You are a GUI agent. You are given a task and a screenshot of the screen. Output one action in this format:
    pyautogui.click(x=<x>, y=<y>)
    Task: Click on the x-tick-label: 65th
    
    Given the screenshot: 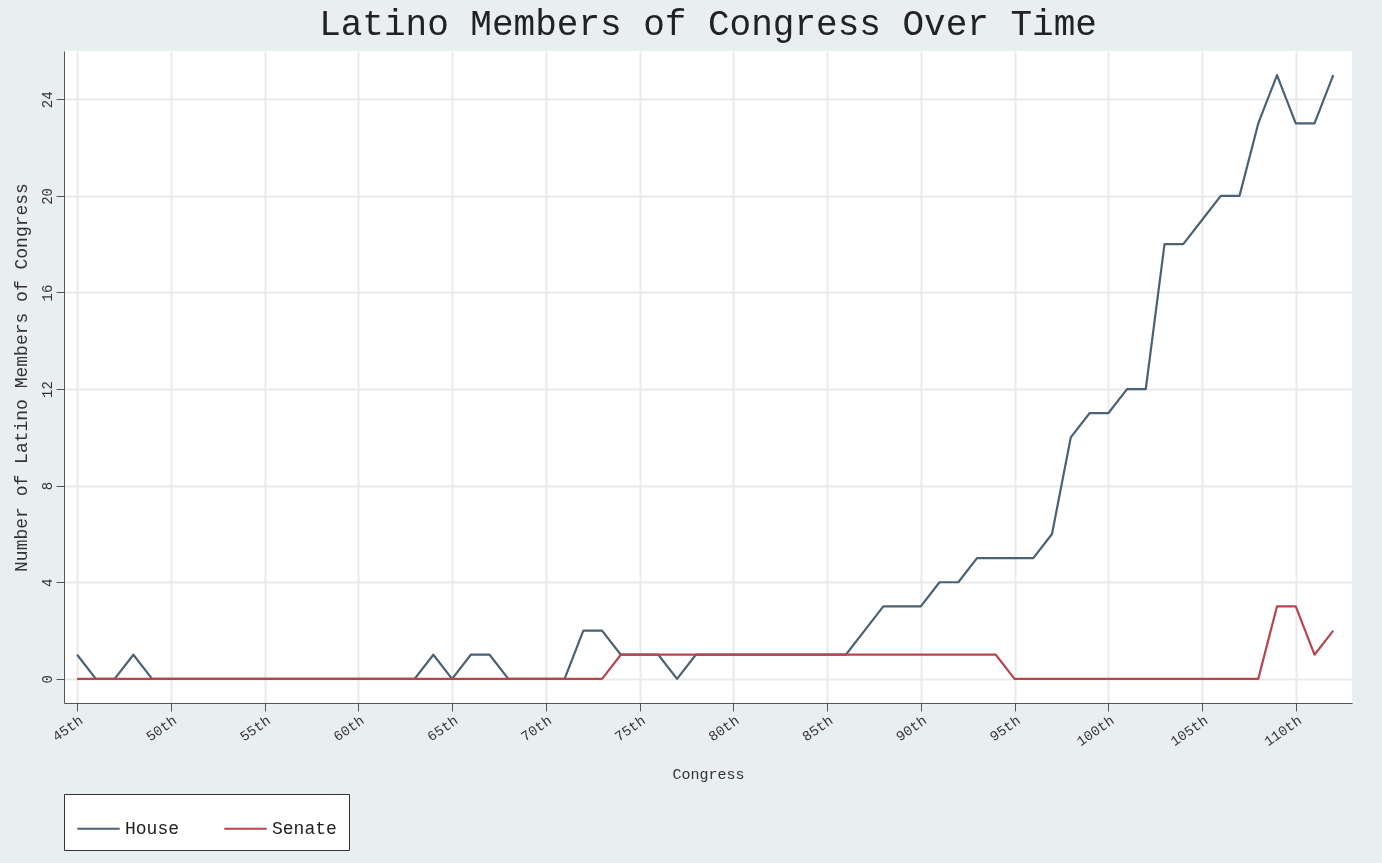 What is the action you would take?
    pyautogui.click(x=443, y=729)
    